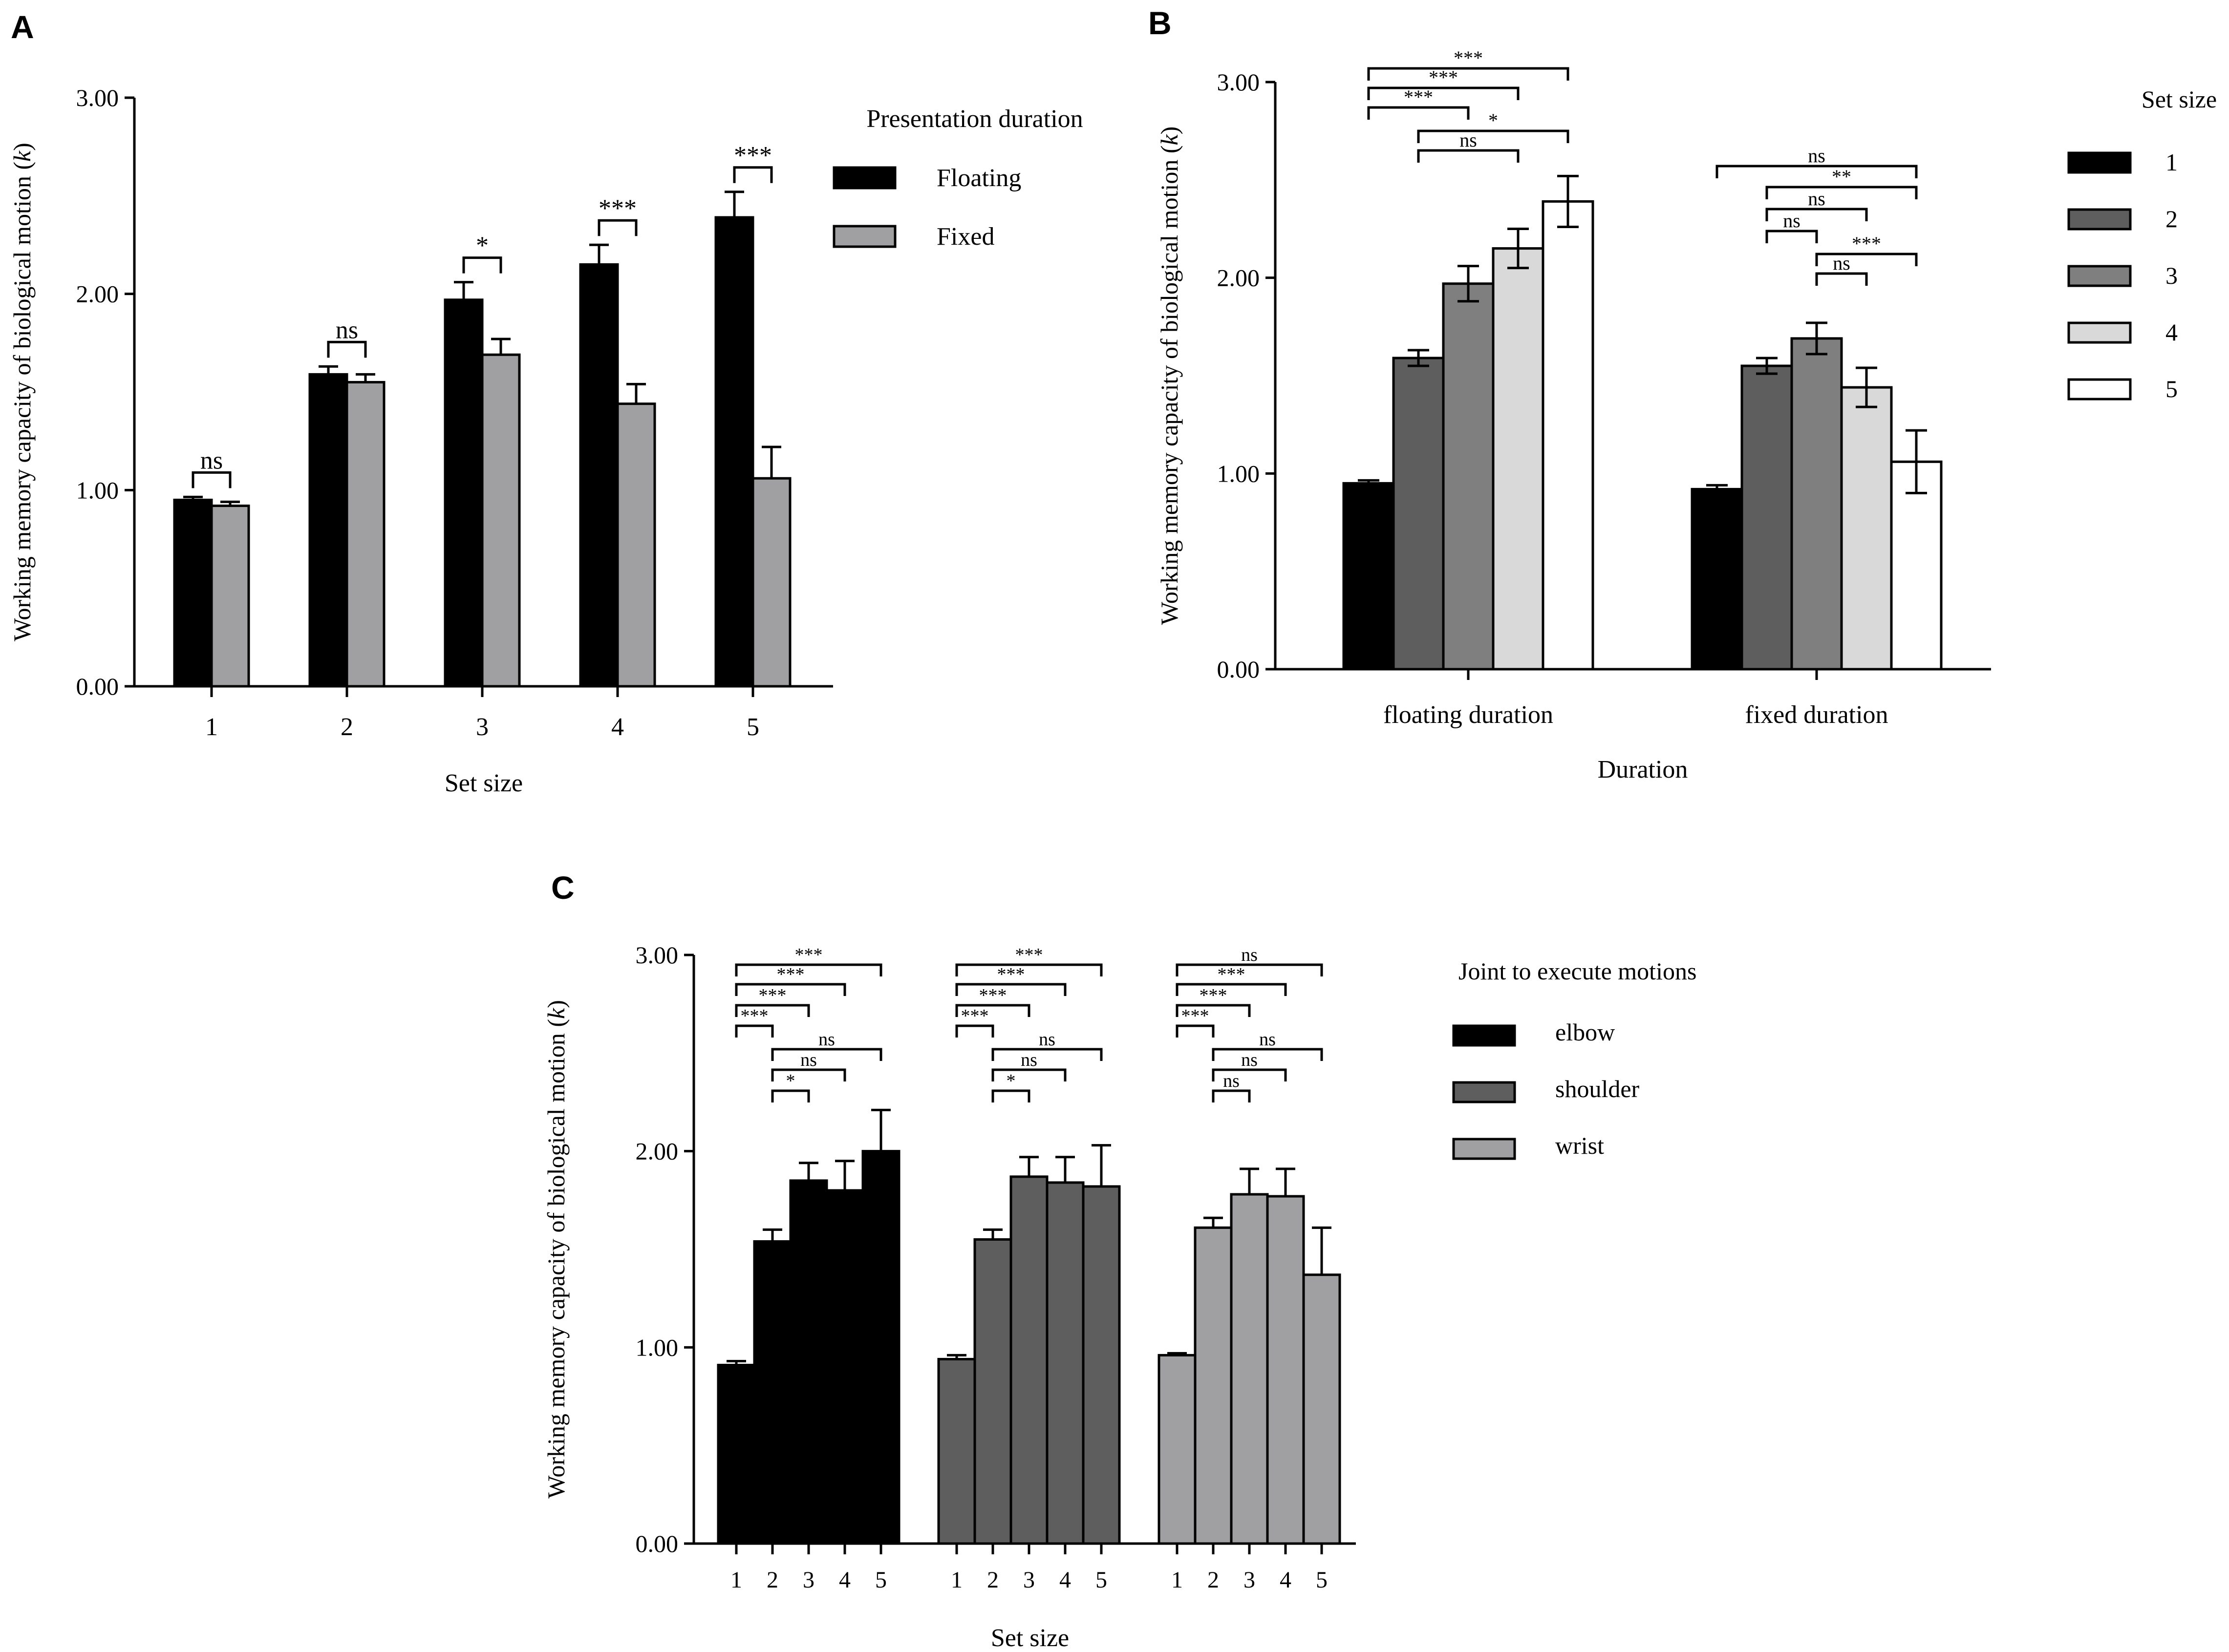 This screenshot has height=1652, width=2229. Describe the element at coordinates (1322, 1580) in the screenshot. I see `x-tick-label: 5` at that location.